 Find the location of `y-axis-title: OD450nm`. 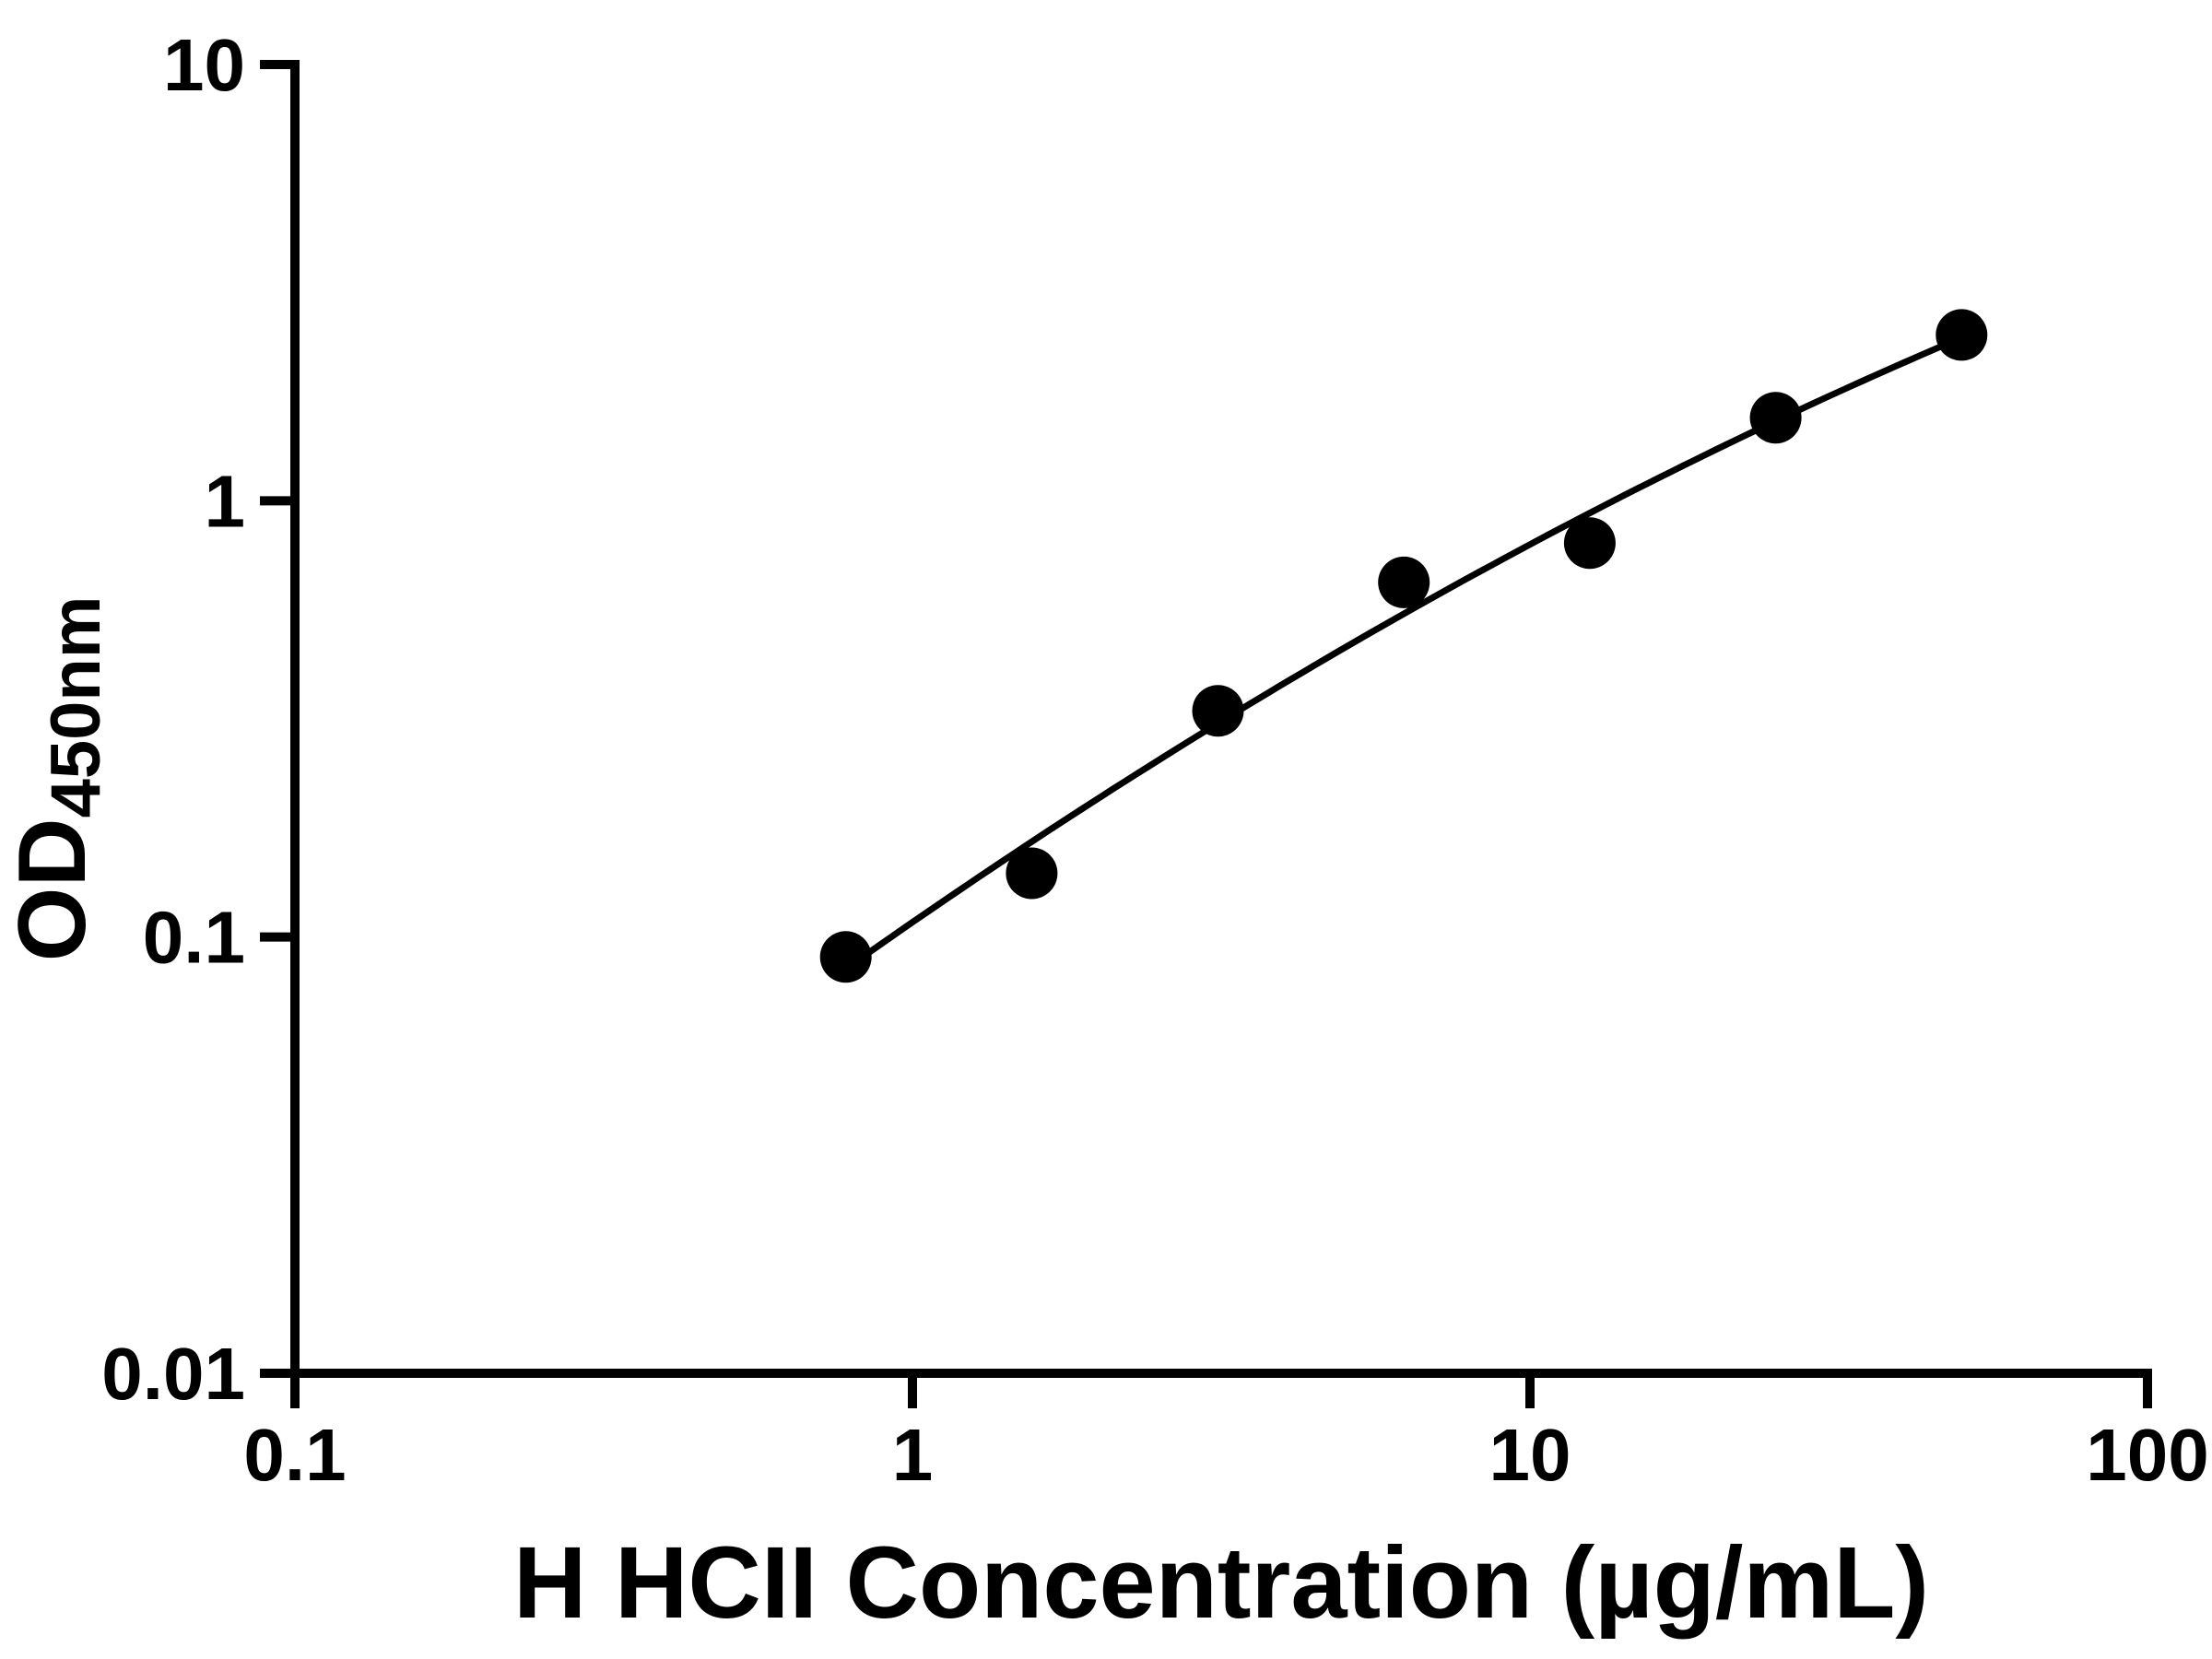

y-axis-title: OD450nm is located at coordinates (57, 779).